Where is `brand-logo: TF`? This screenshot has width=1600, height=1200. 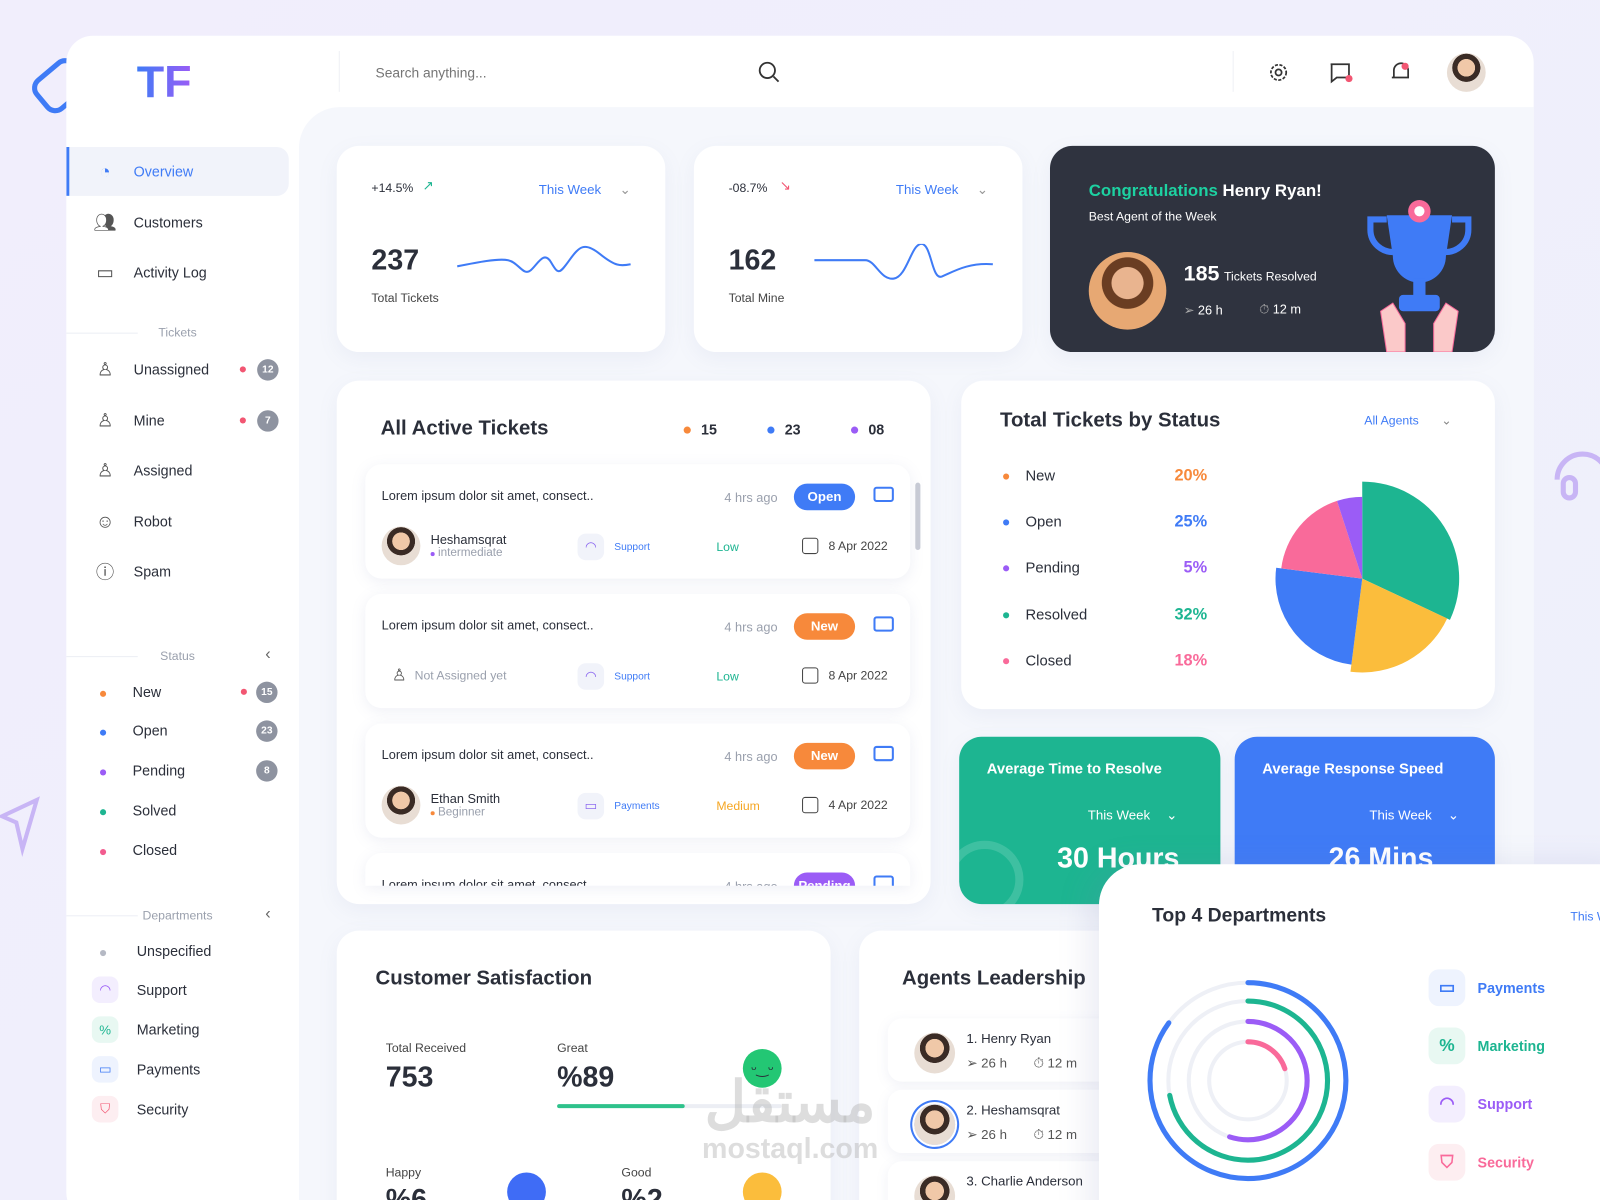
brand-logo: TF is located at coordinates (164, 82).